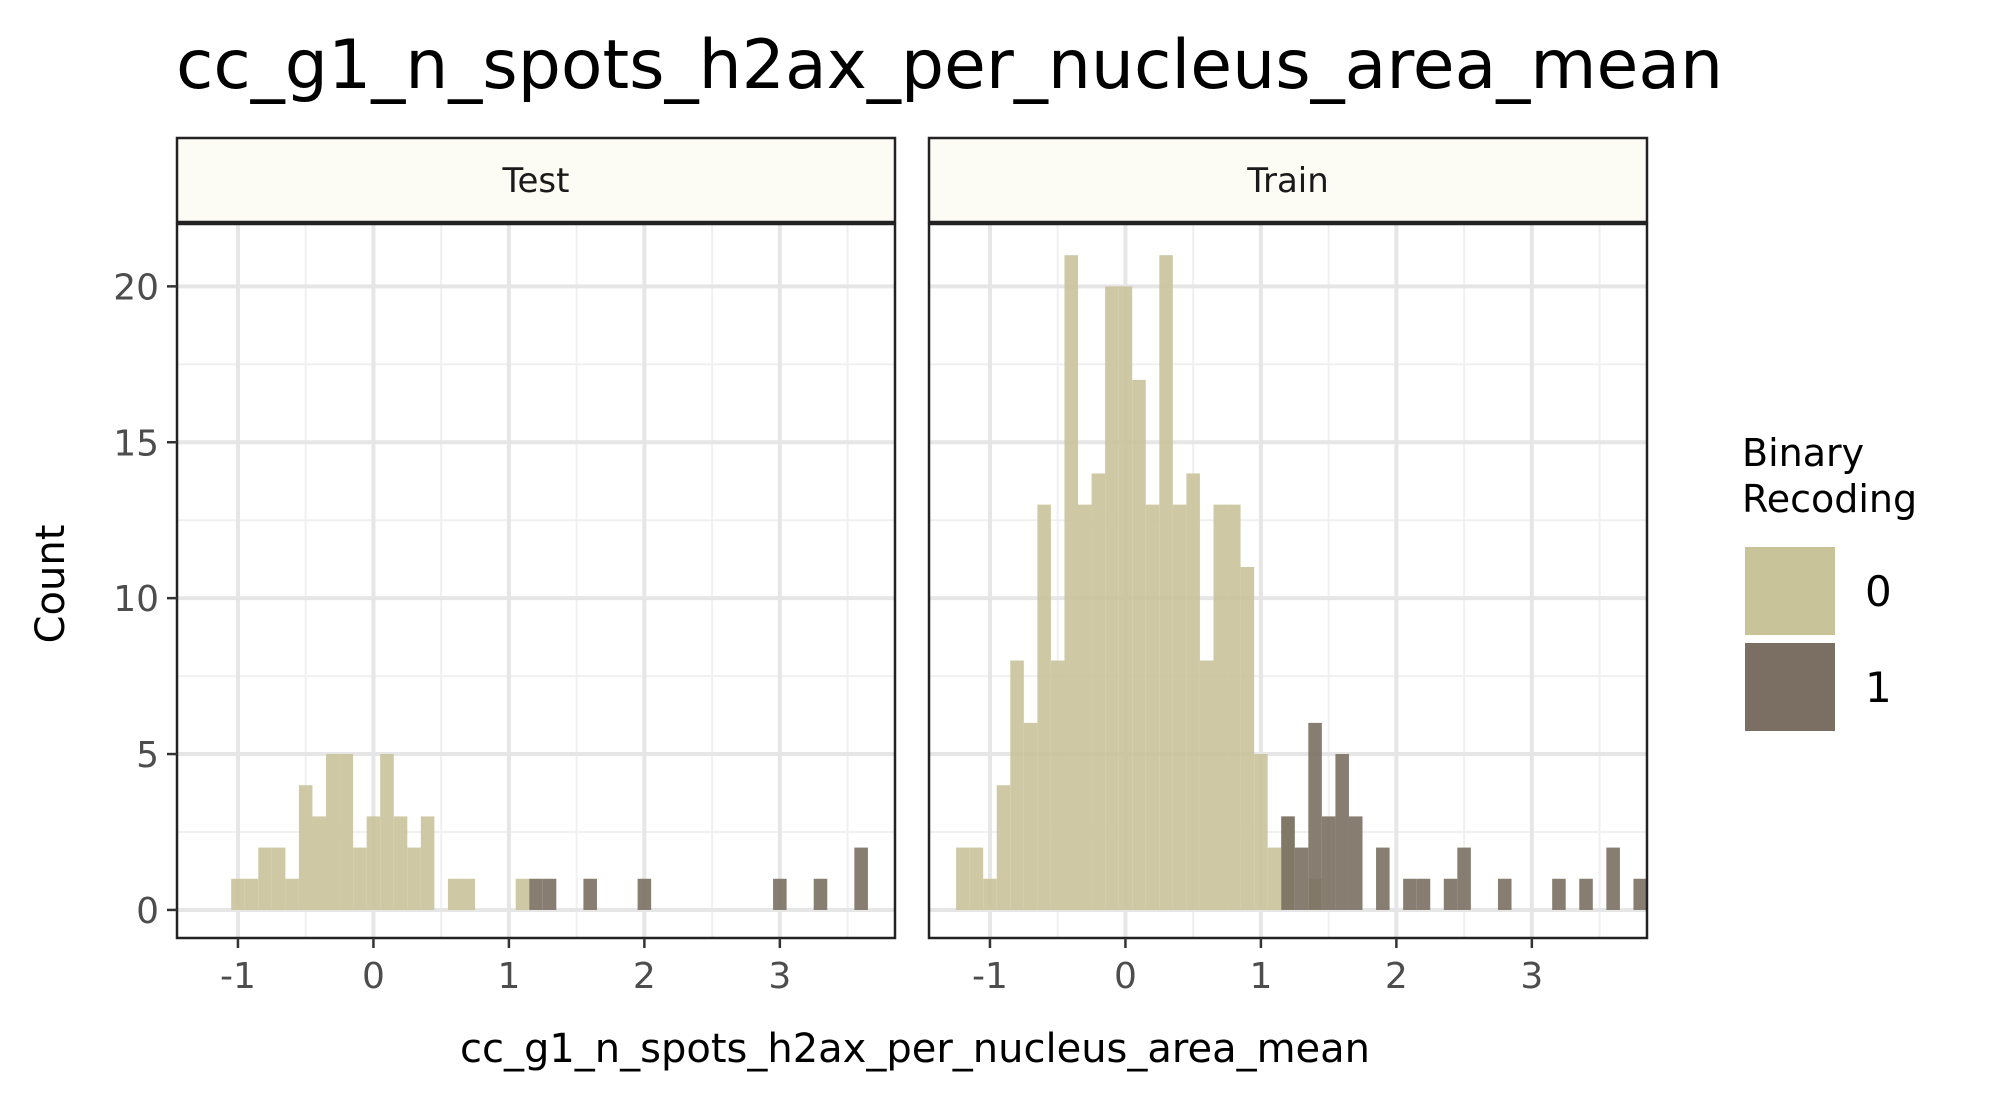 This screenshot has width=2000, height=1100. Describe the element at coordinates (949, 65) in the screenshot. I see `chart-title: cc_g1_n_spots_h2ax_per_nucleus_area_mean` at that location.